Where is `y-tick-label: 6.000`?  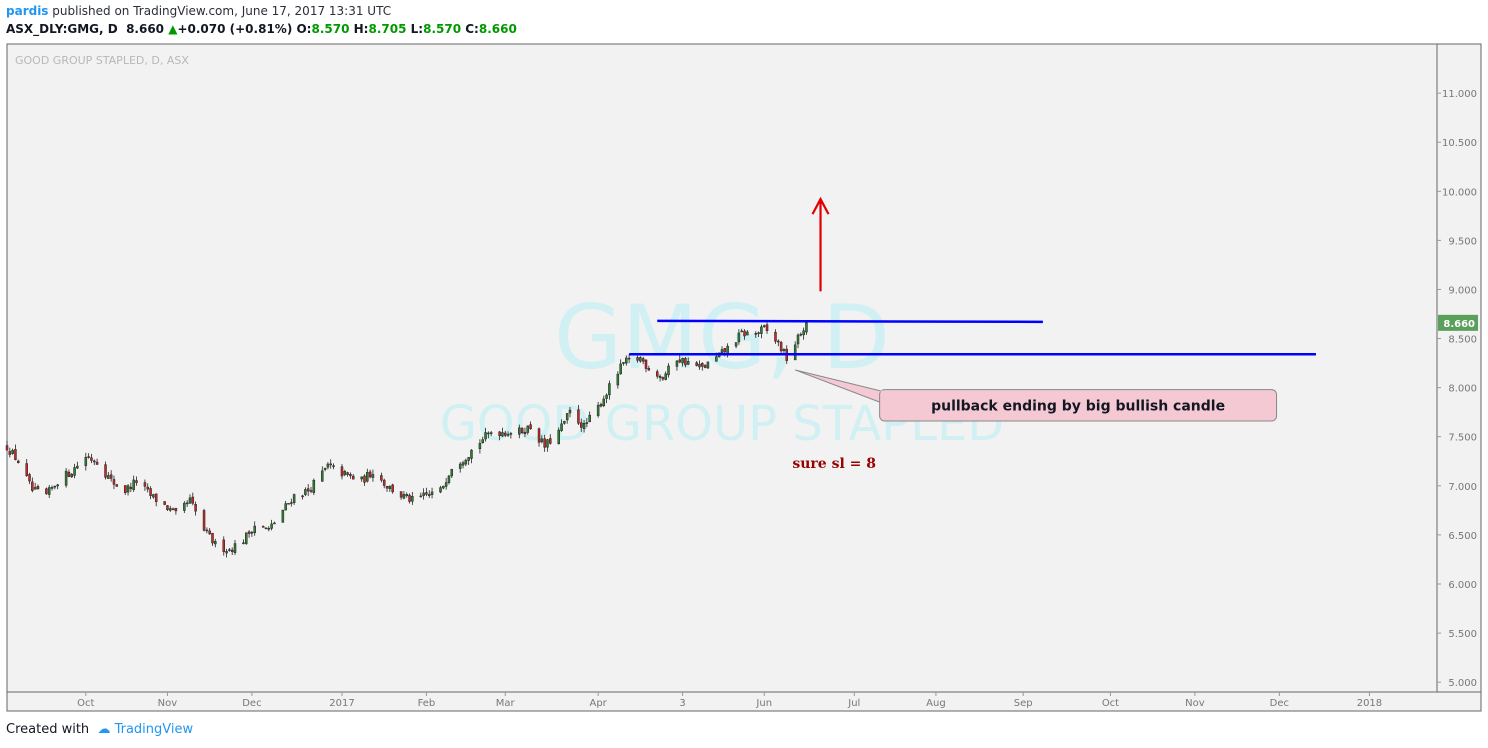
y-tick-label: 6.000 is located at coordinates (1462, 585).